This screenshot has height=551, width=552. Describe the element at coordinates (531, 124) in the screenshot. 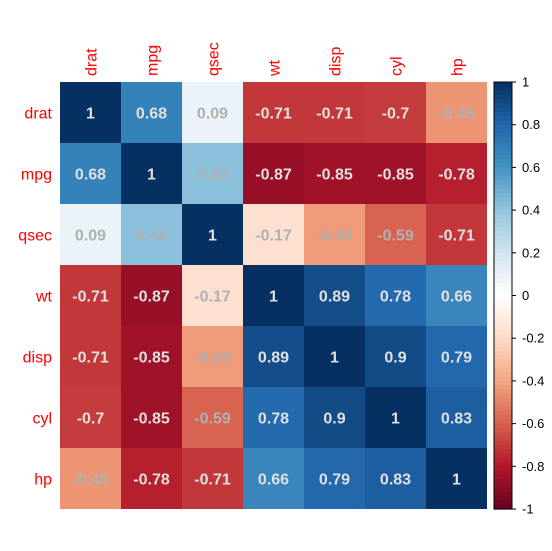

I see `colorbar-tick-label: 0.8` at that location.